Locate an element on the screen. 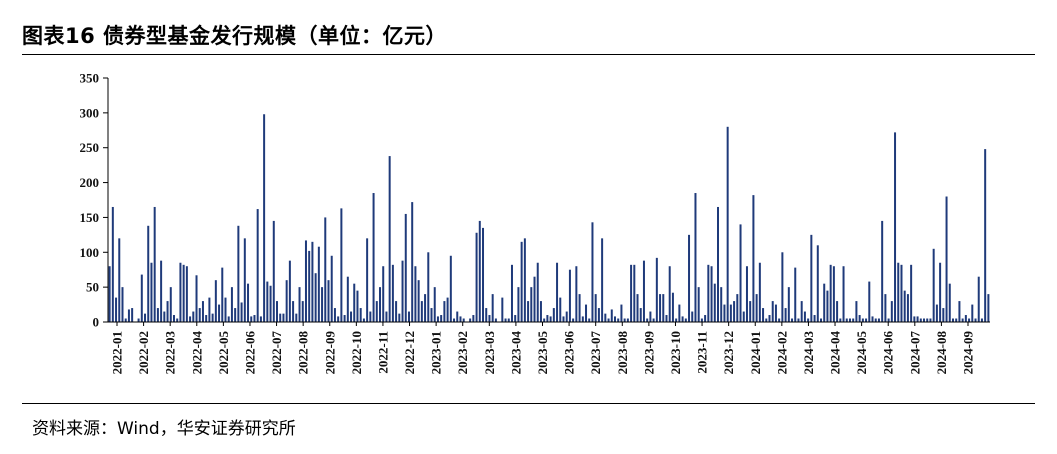 This screenshot has width=1057, height=454. x-tick-label: 2024-06 is located at coordinates (888, 353).